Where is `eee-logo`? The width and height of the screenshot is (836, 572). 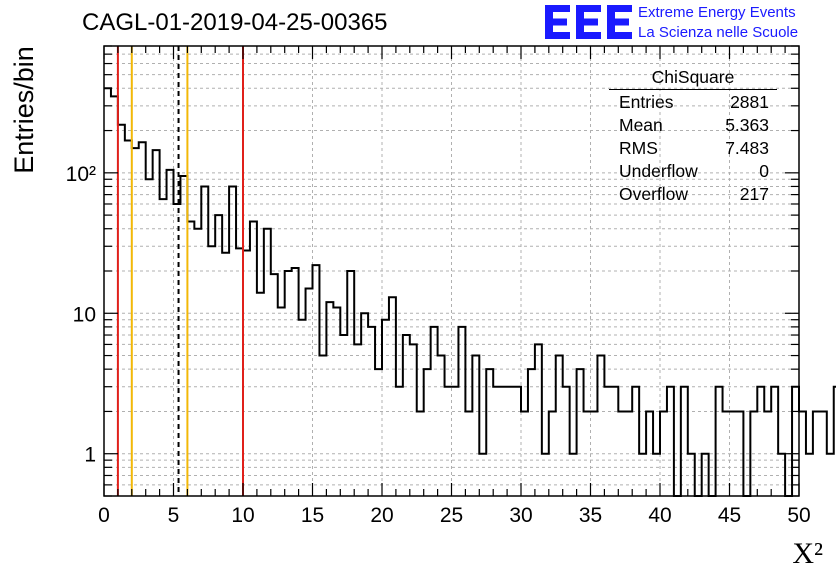
eee-logo is located at coordinates (588, 22).